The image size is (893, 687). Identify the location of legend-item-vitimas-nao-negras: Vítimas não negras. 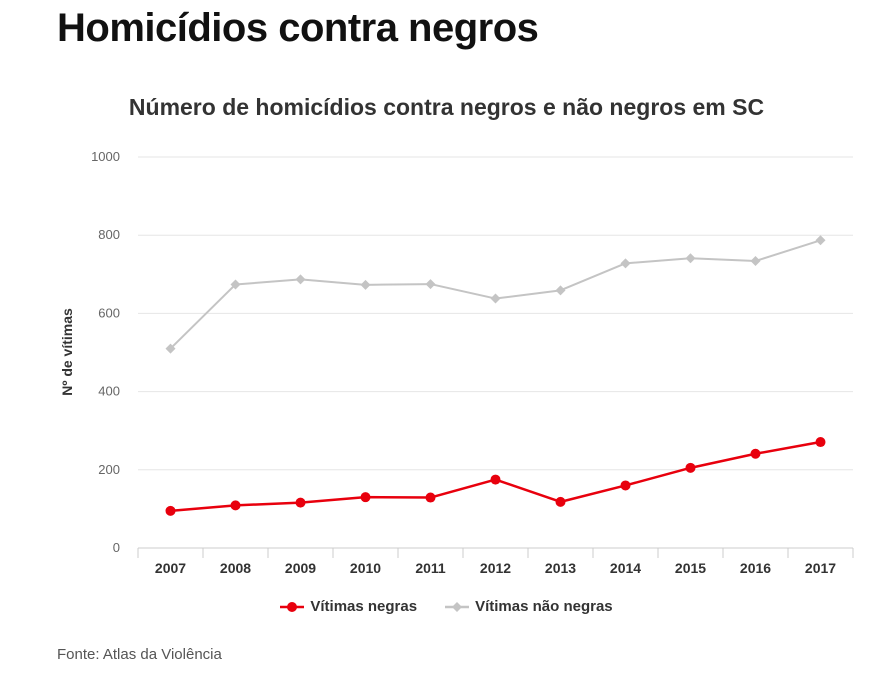
(529, 606).